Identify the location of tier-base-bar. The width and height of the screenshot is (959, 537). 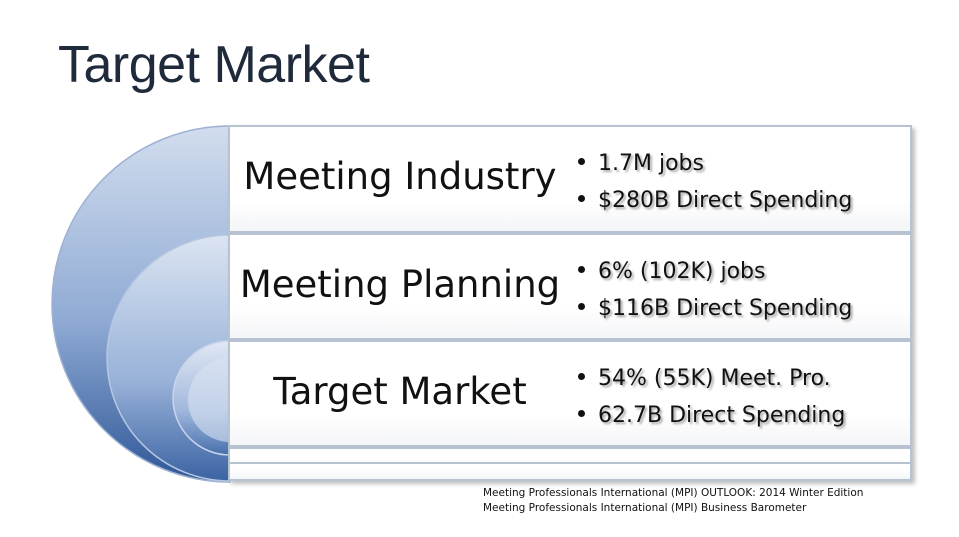
(570, 464).